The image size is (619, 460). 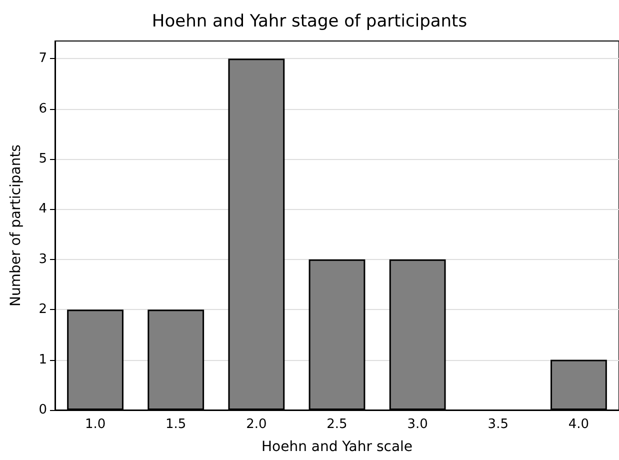 What do you see at coordinates (42, 108) in the screenshot?
I see `y-tick-label: 6` at bounding box center [42, 108].